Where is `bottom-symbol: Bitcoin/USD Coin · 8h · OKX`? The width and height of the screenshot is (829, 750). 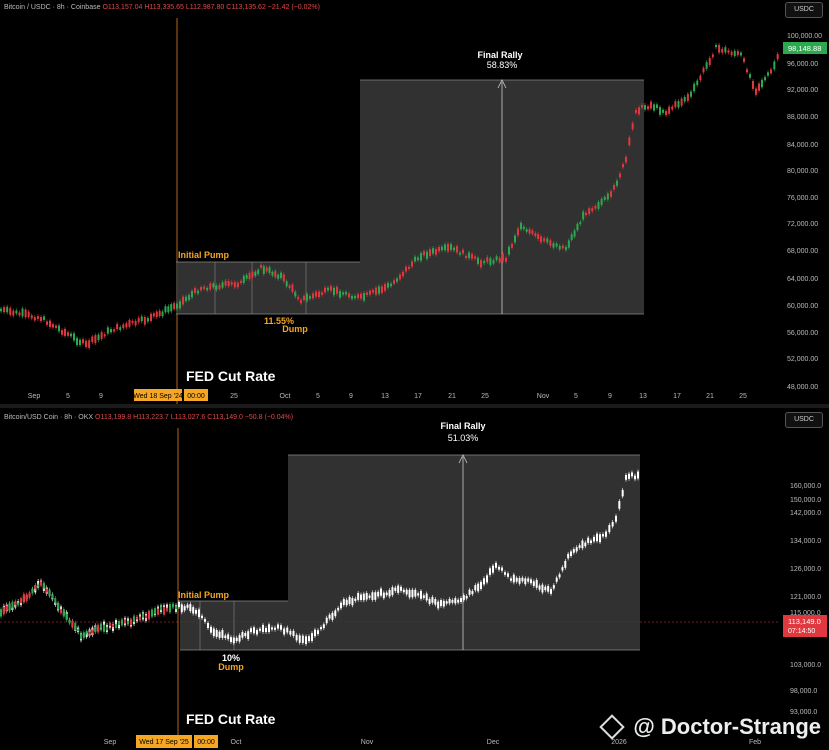 bottom-symbol: Bitcoin/USD Coin · 8h · OKX is located at coordinates (49, 417).